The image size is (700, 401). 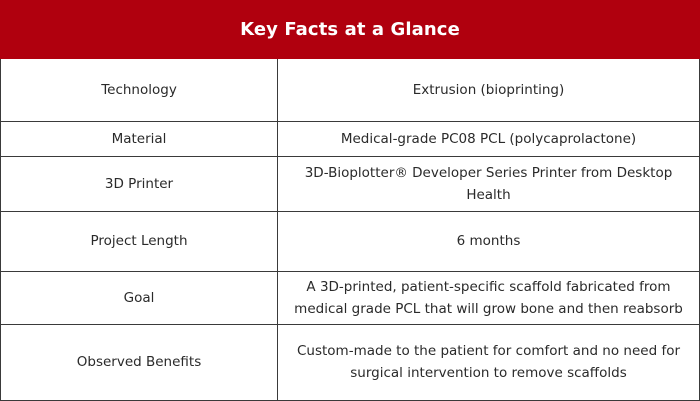 What do you see at coordinates (139, 241) in the screenshot?
I see `row-label: Project Length` at bounding box center [139, 241].